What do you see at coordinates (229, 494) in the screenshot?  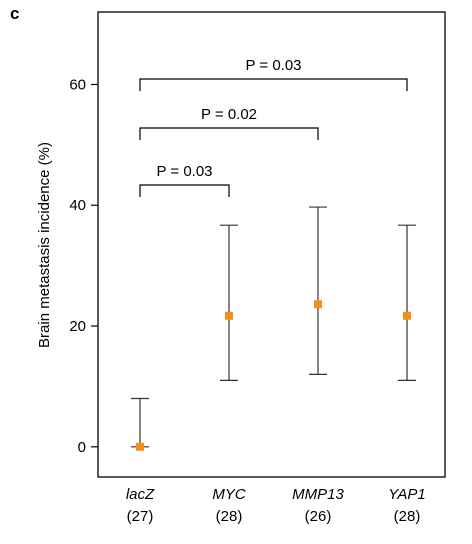 I see `x-category-label: MYC` at bounding box center [229, 494].